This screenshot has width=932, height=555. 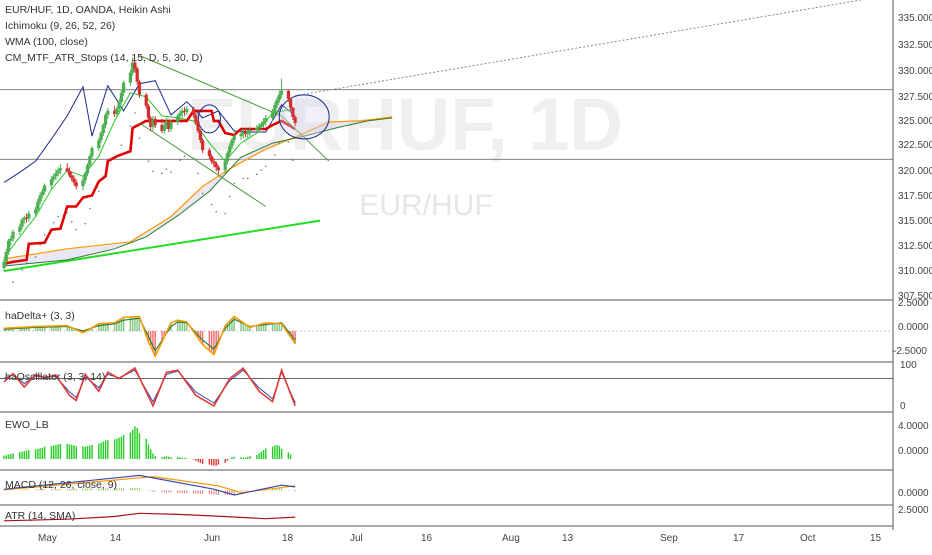 I want to click on time-tick: Jun, so click(x=212, y=538).